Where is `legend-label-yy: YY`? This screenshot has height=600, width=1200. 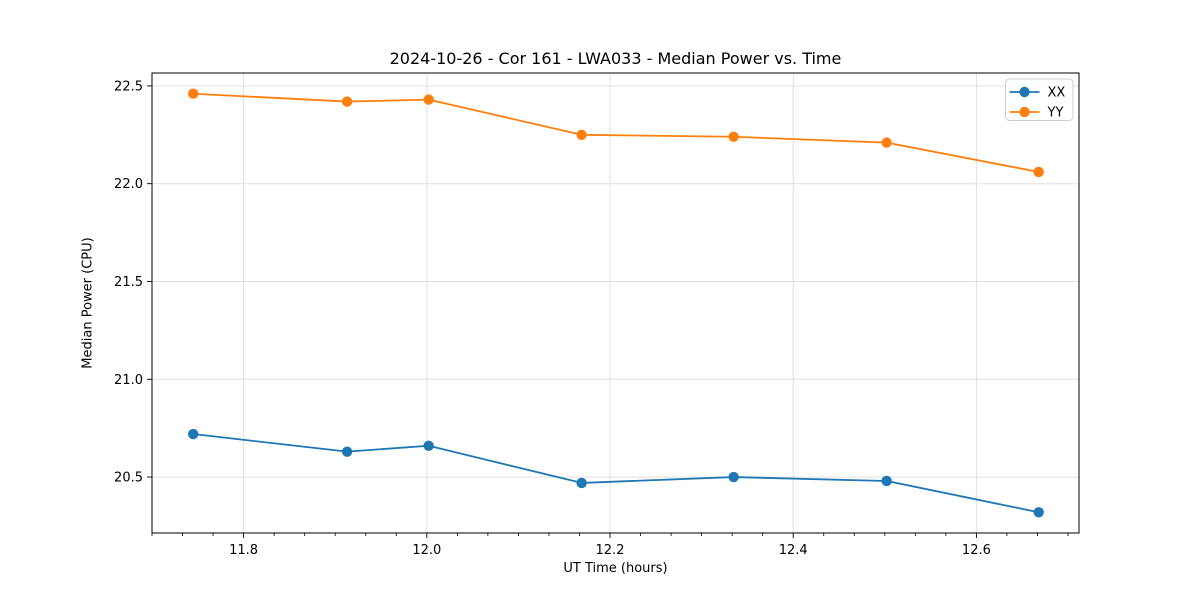
legend-label-yy: YY is located at coordinates (1055, 113).